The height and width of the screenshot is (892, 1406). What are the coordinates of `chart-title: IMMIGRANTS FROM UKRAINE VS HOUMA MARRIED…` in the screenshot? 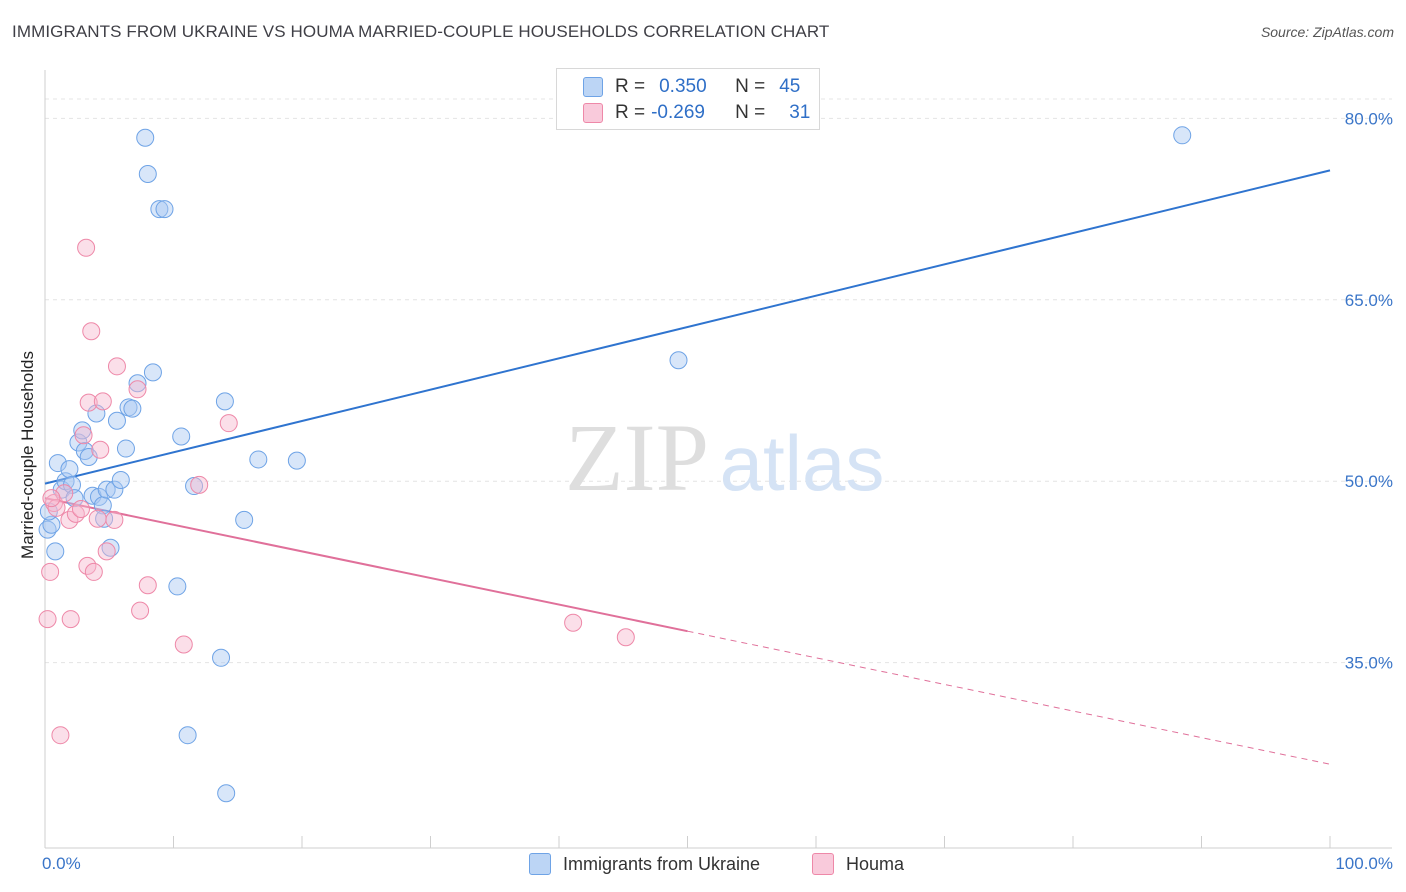 It's located at (421, 31).